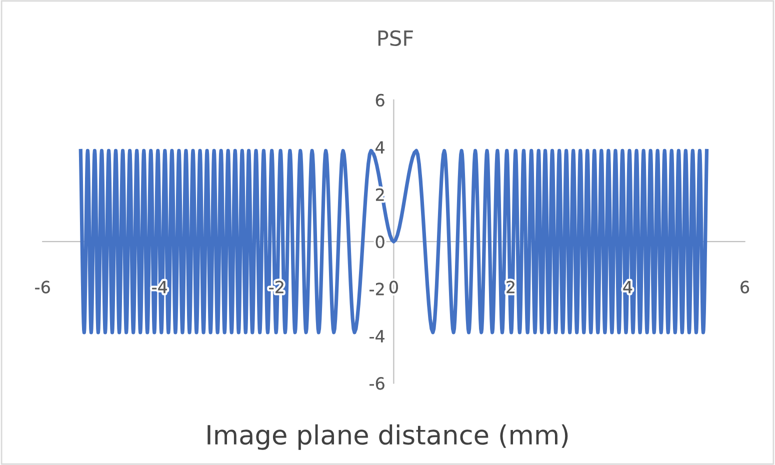  I want to click on y-tick-label: -6, so click(377, 383).